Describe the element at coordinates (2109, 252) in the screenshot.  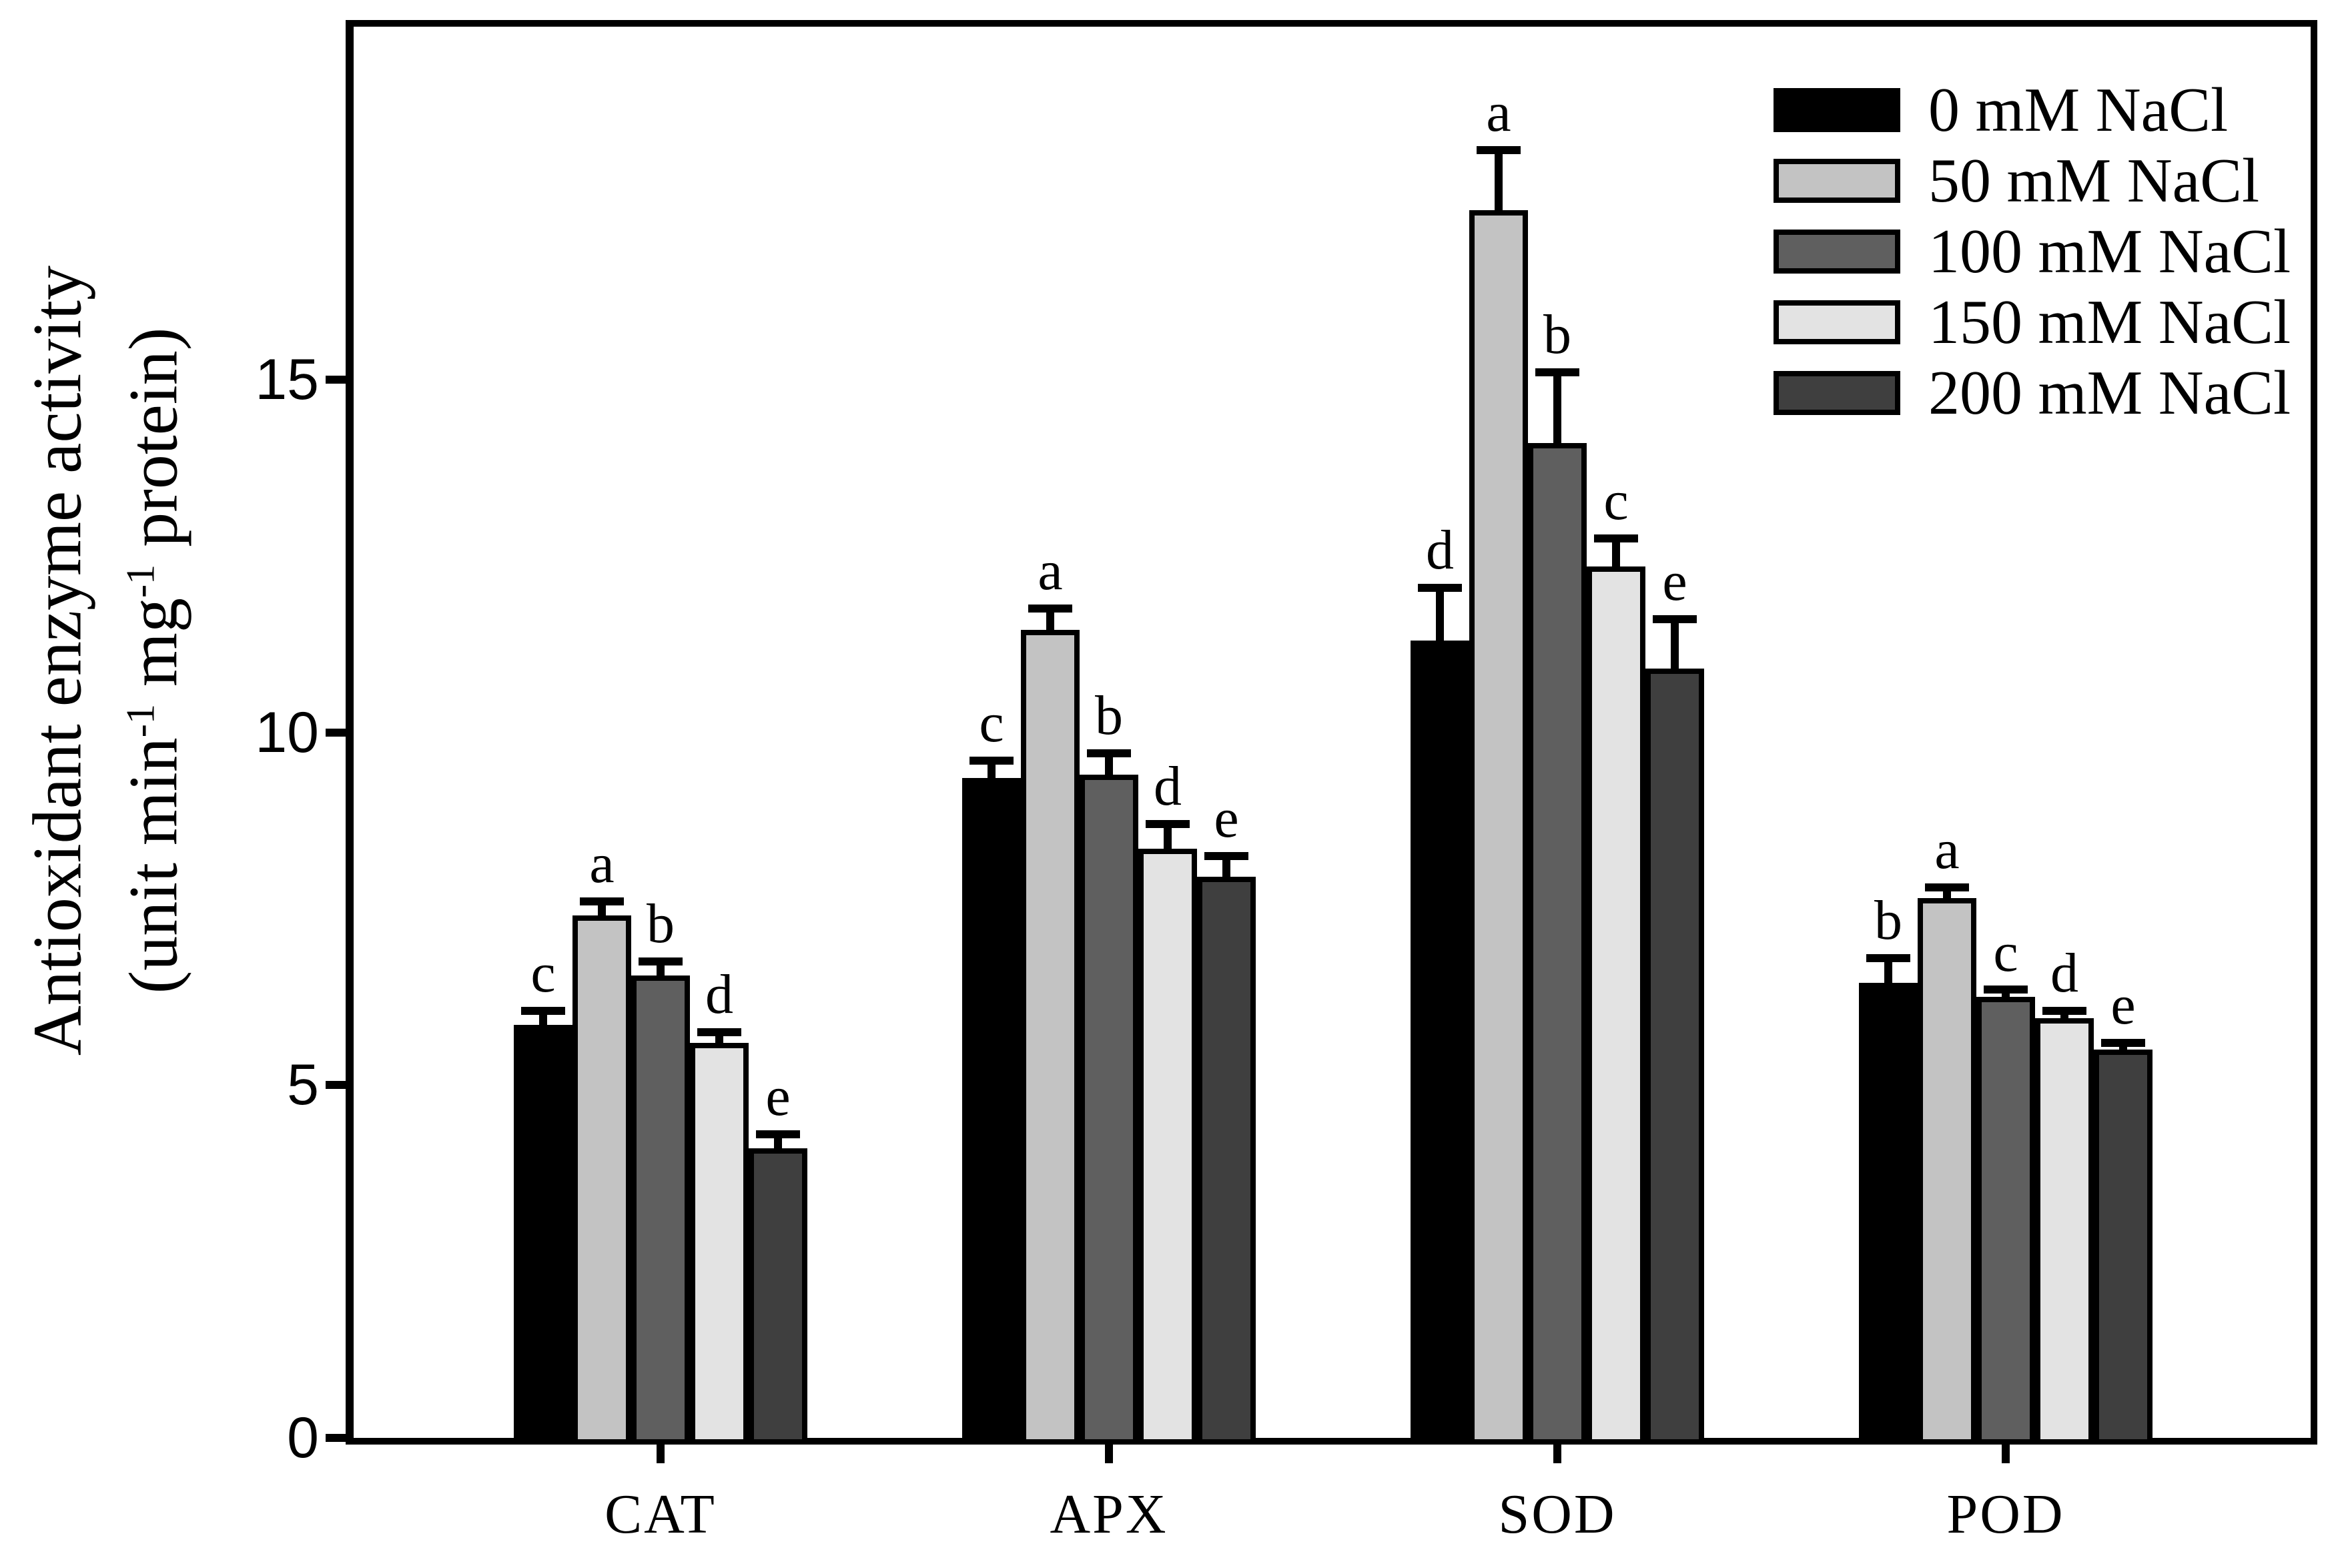
I see `legend-label: 100 mM NaCl` at that location.